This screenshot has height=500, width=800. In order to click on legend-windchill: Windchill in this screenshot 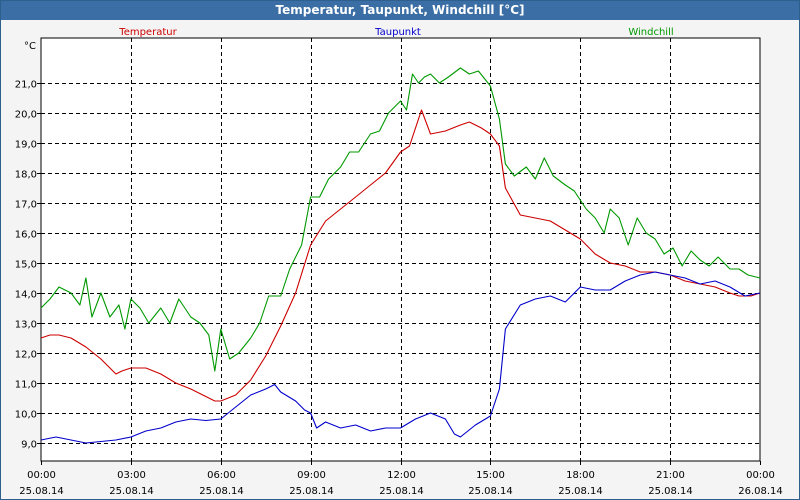, I will do `click(650, 32)`.